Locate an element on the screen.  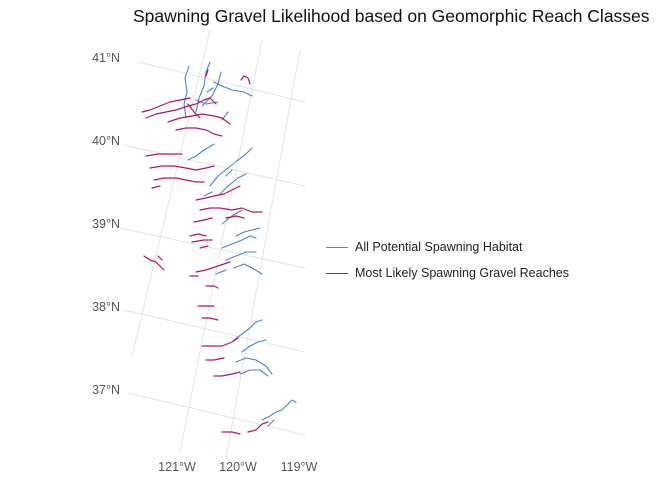
longitude-label: 121°W is located at coordinates (177, 467).